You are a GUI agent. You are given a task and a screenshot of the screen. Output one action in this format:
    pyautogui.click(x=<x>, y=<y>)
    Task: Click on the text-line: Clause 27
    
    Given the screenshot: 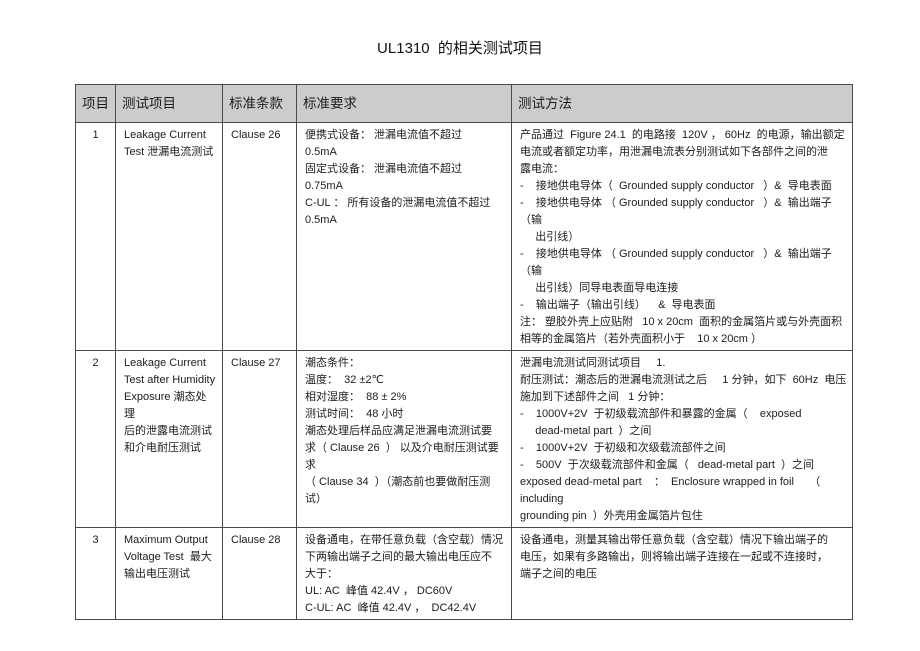 What is the action you would take?
    pyautogui.click(x=256, y=363)
    